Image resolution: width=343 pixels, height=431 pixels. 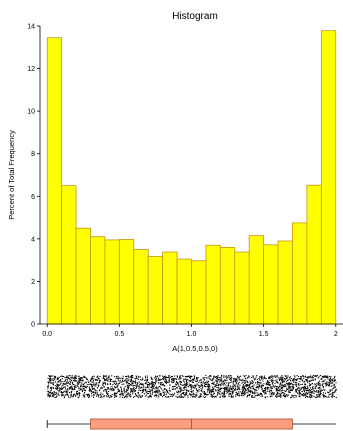 What do you see at coordinates (191, 424) in the screenshot?
I see `box-plot` at bounding box center [191, 424].